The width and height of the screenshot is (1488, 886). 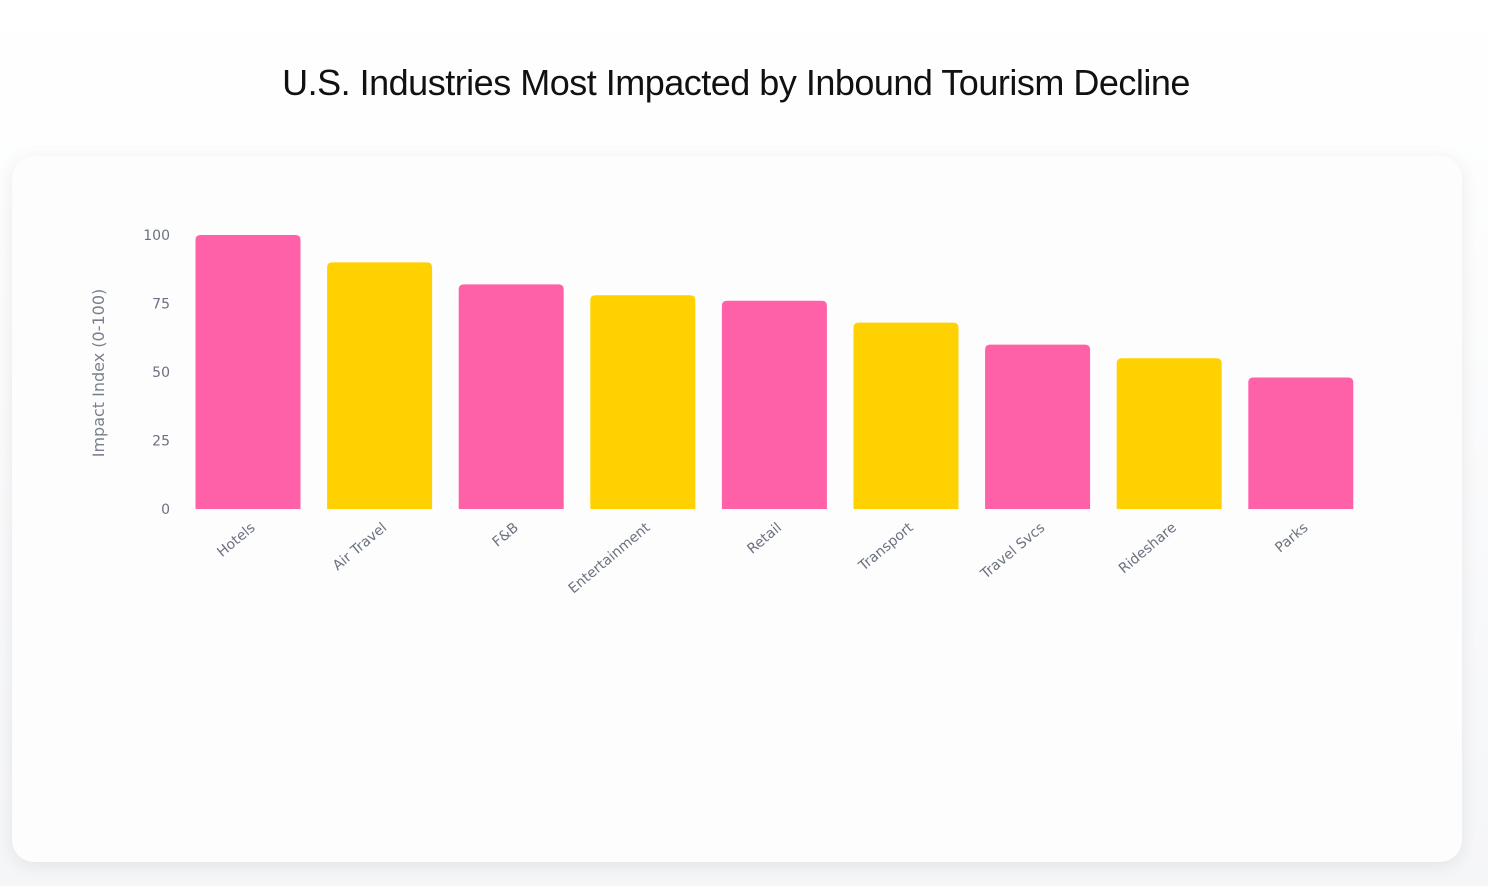 What do you see at coordinates (764, 539) in the screenshot?
I see `x-tick-label: Retail` at bounding box center [764, 539].